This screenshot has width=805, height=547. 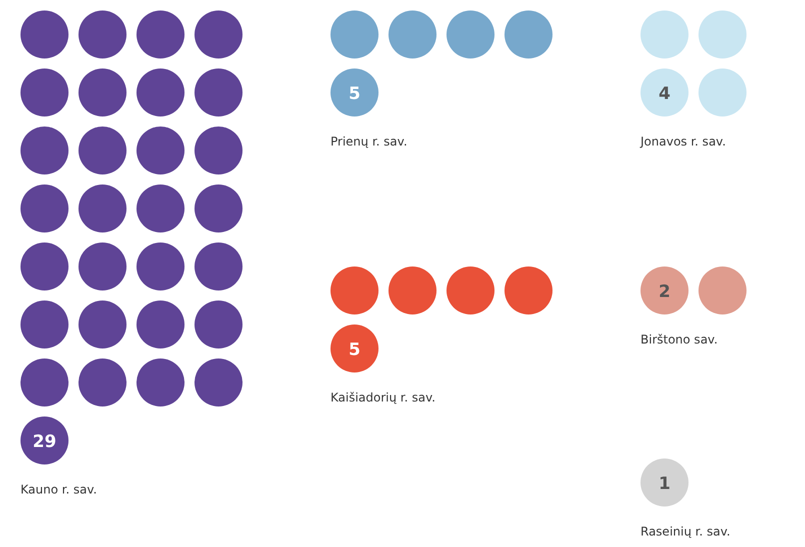 What do you see at coordinates (58, 489) in the screenshot?
I see `category-label: Kauno r. sav.` at bounding box center [58, 489].